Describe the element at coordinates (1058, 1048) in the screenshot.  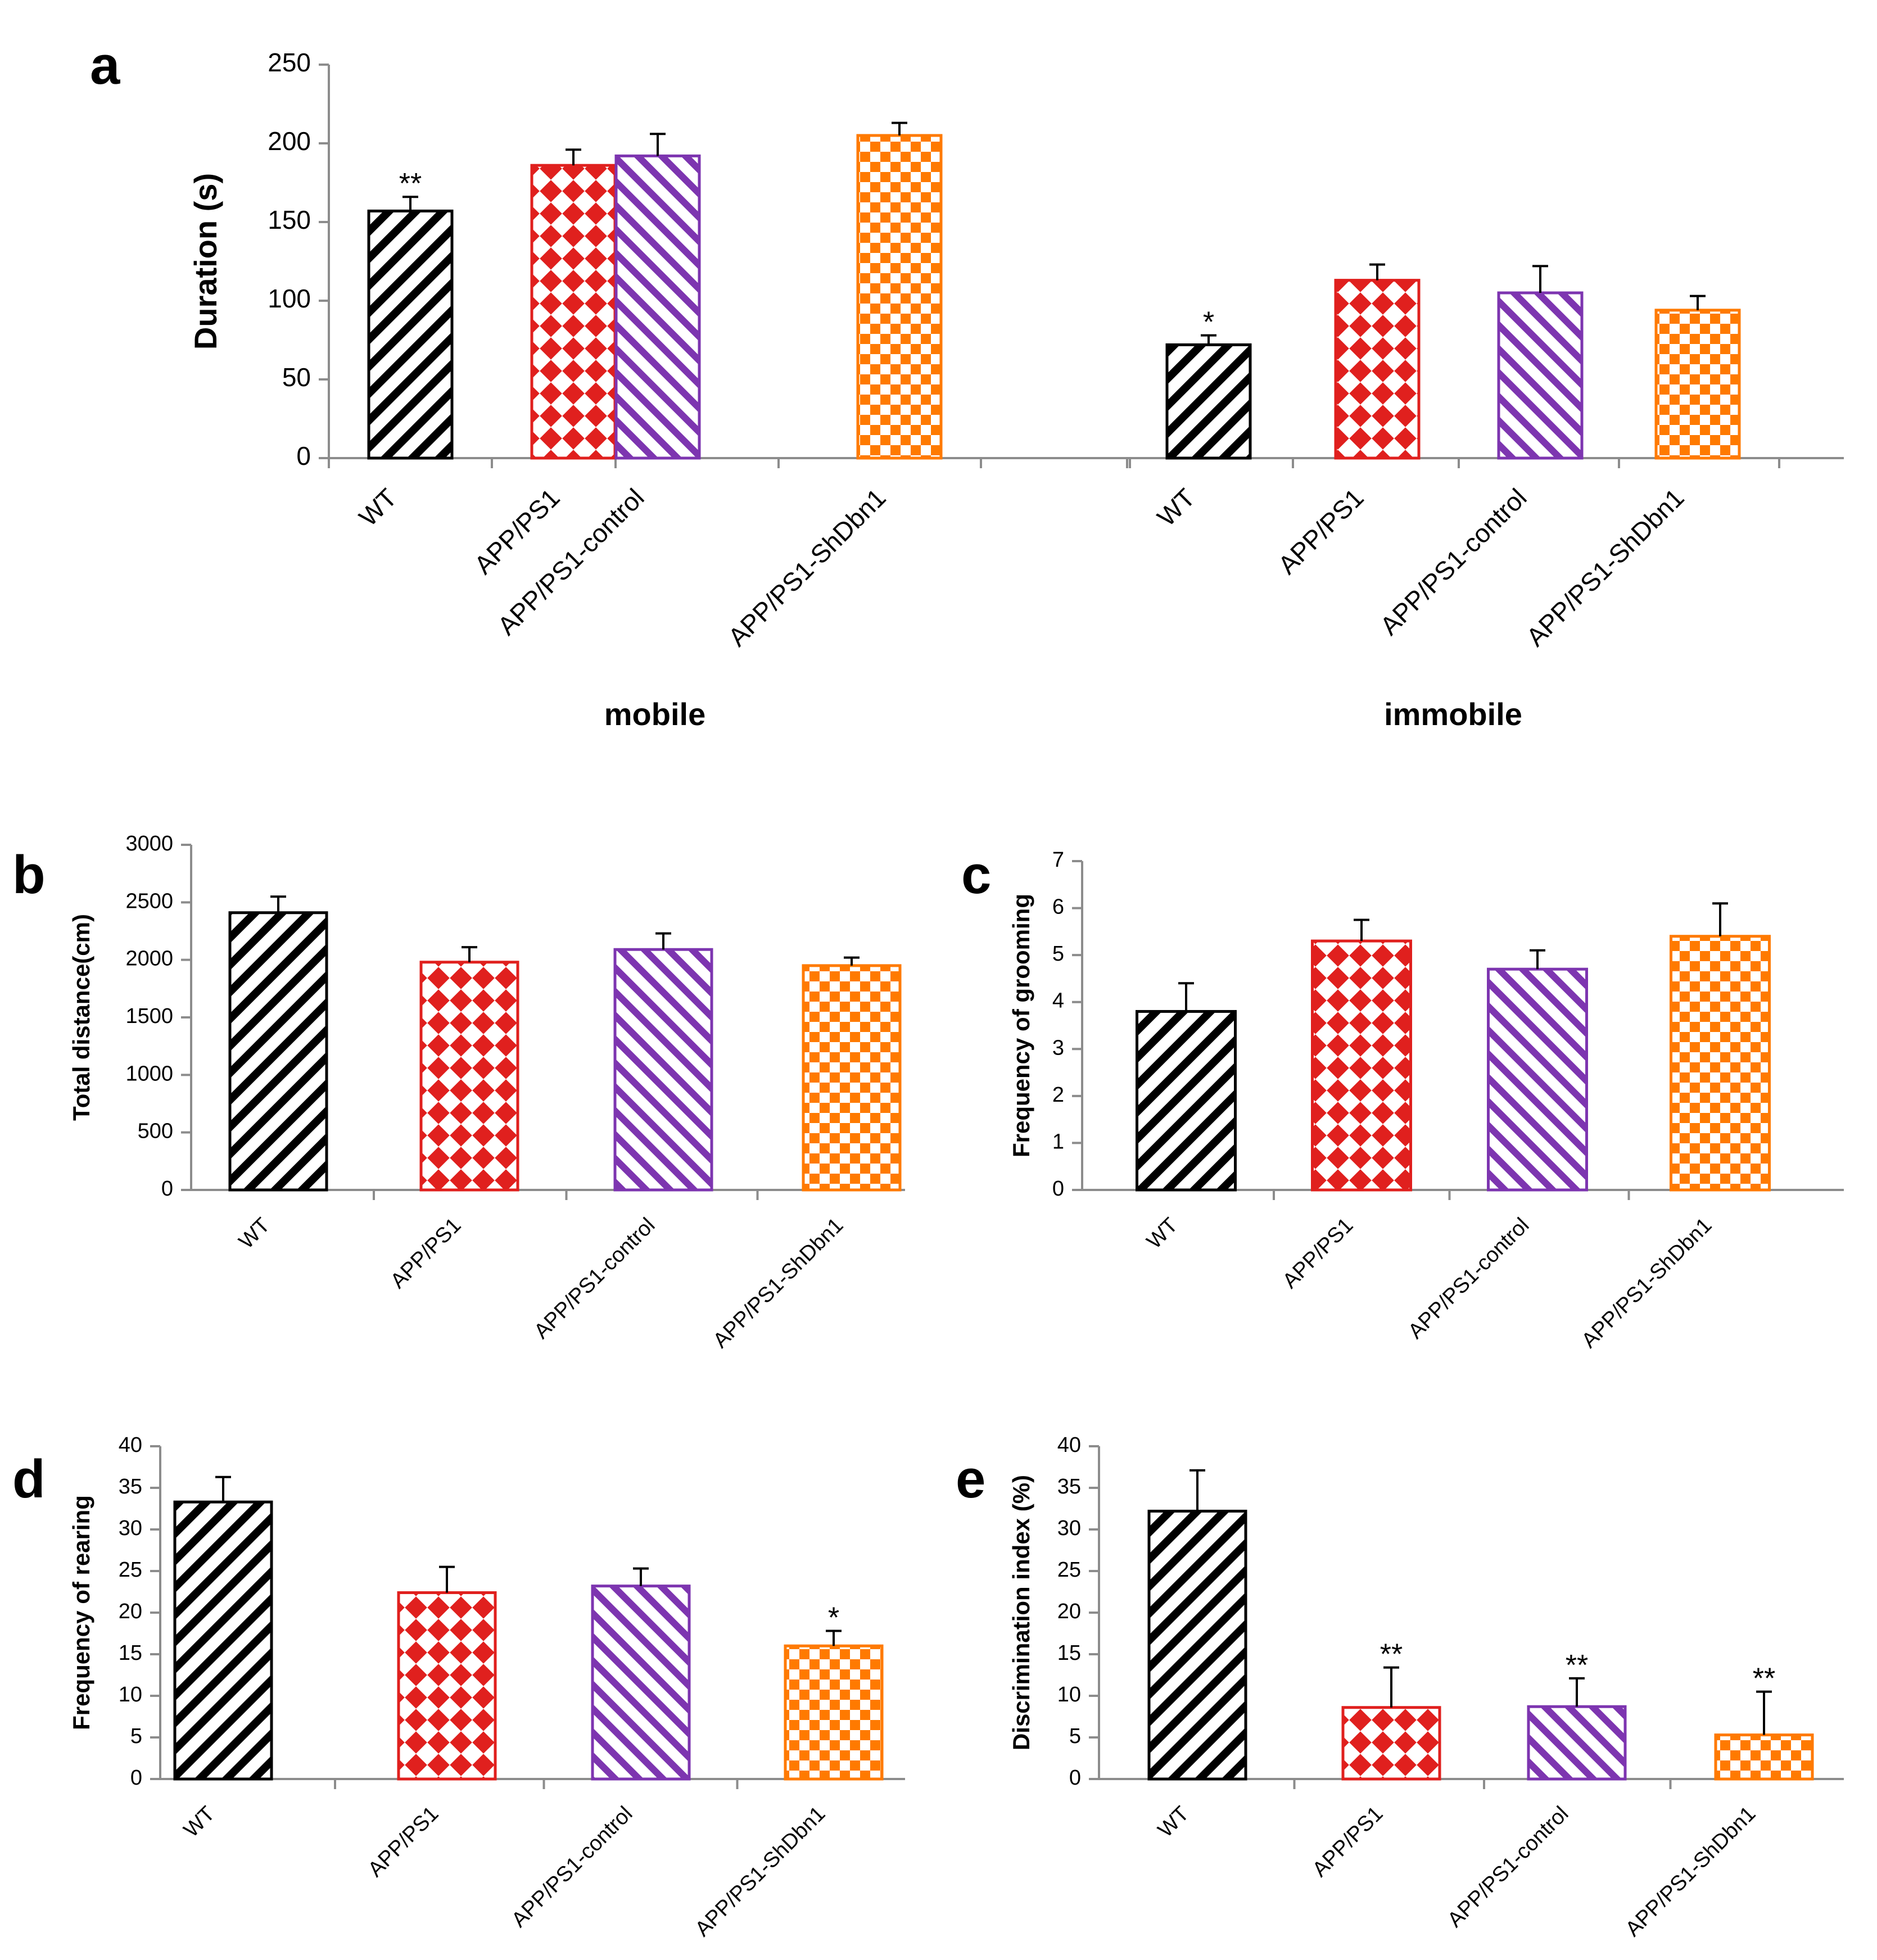
I see `y-tick-label: 3` at that location.